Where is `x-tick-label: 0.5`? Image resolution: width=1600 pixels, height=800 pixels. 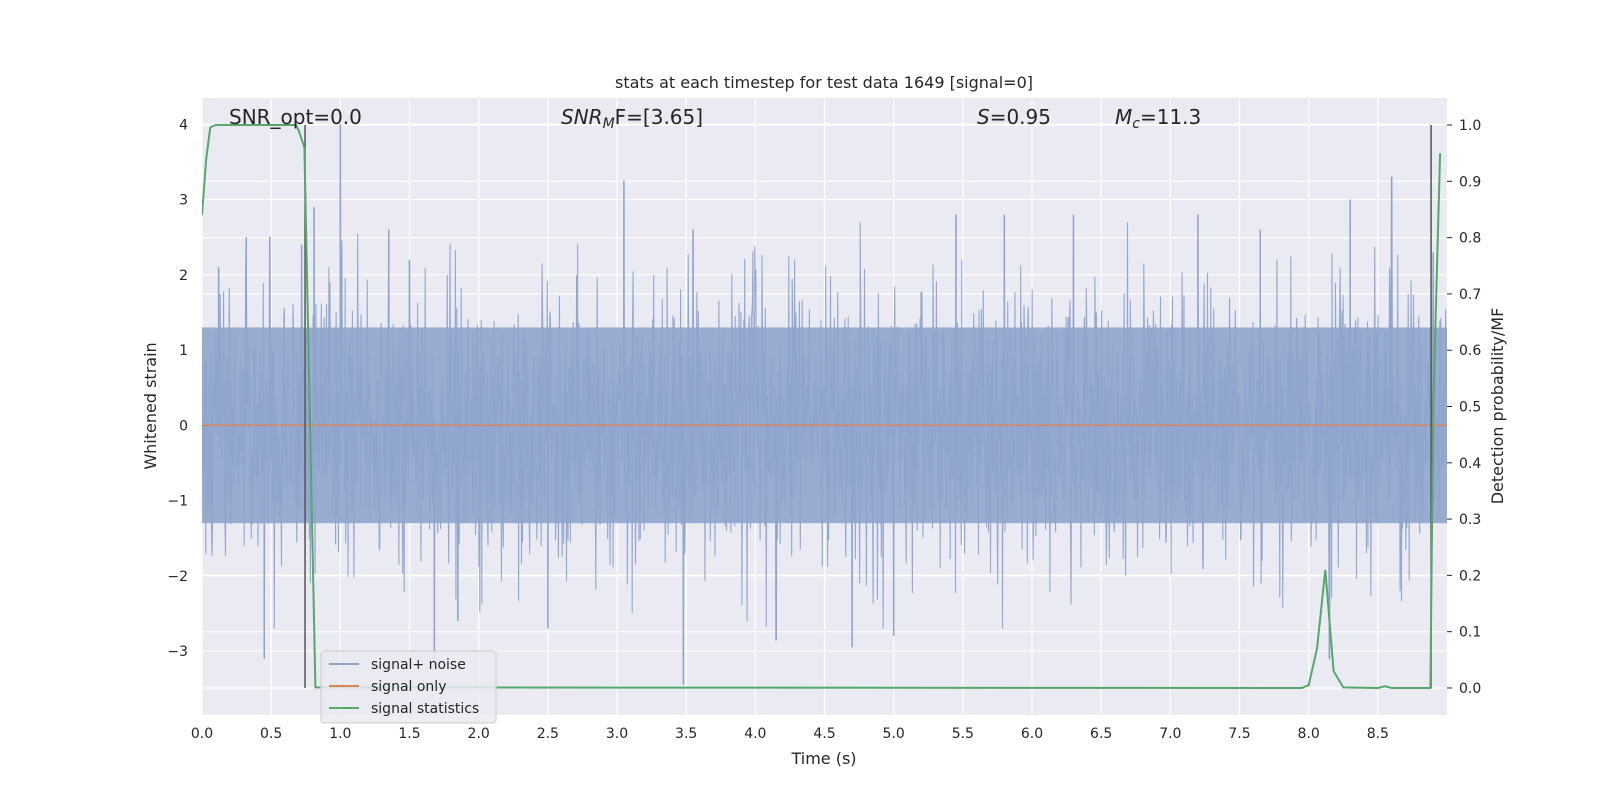 x-tick-label: 0.5 is located at coordinates (271, 734).